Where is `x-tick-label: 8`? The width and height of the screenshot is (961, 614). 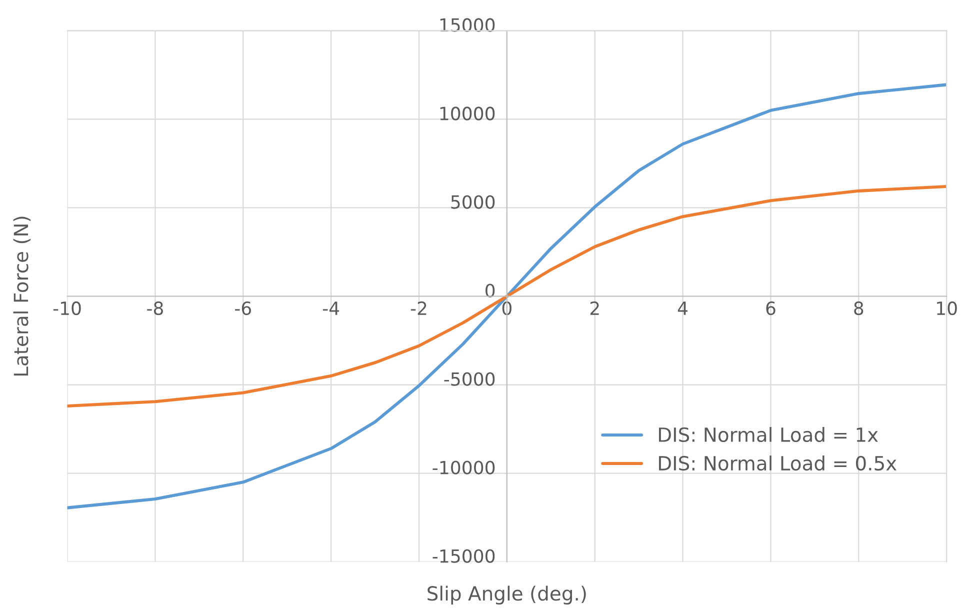 x-tick-label: 8 is located at coordinates (859, 308).